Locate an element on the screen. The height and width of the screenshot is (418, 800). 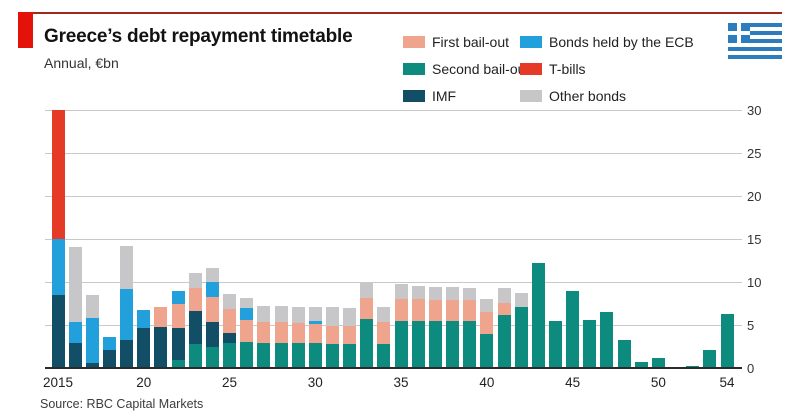
x-tick-label-35: 35 is located at coordinates (401, 382).